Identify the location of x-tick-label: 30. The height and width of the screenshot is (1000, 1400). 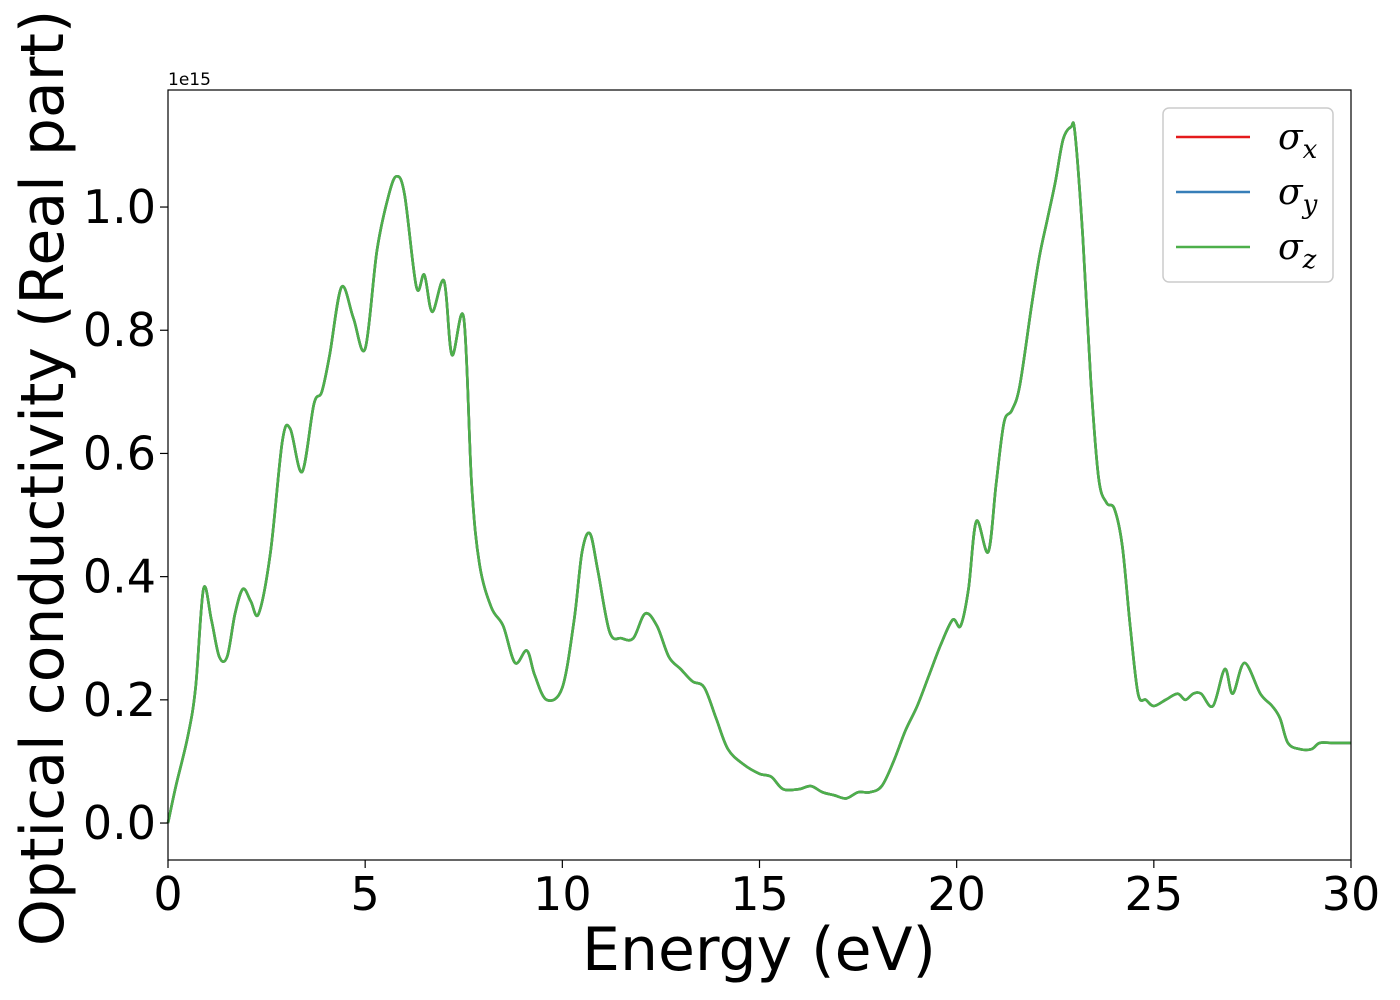
(1351, 894).